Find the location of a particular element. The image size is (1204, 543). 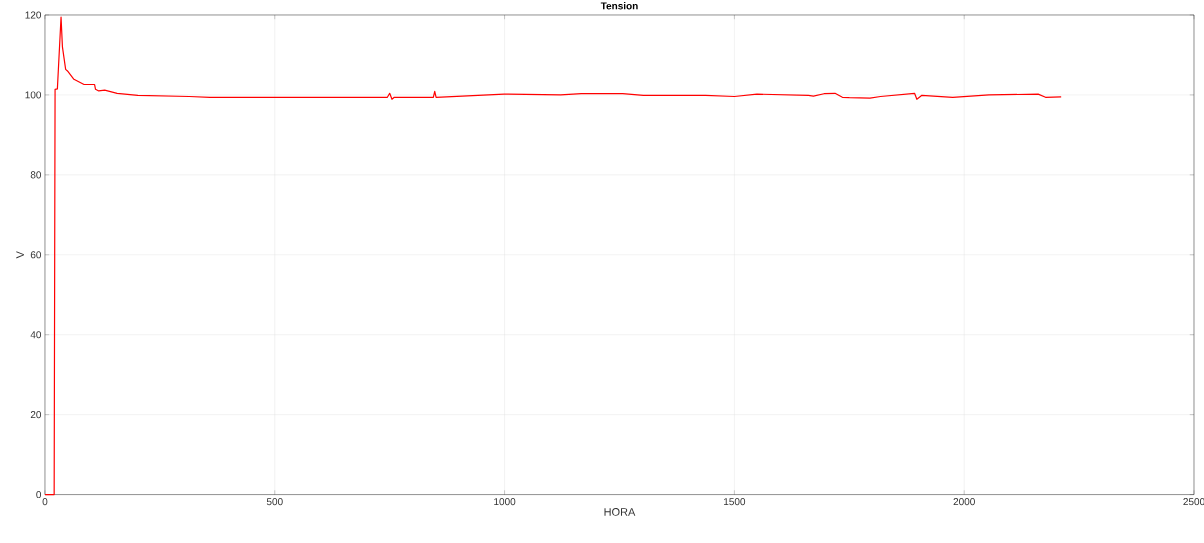

x-tick-label: 1500 is located at coordinates (735, 502).